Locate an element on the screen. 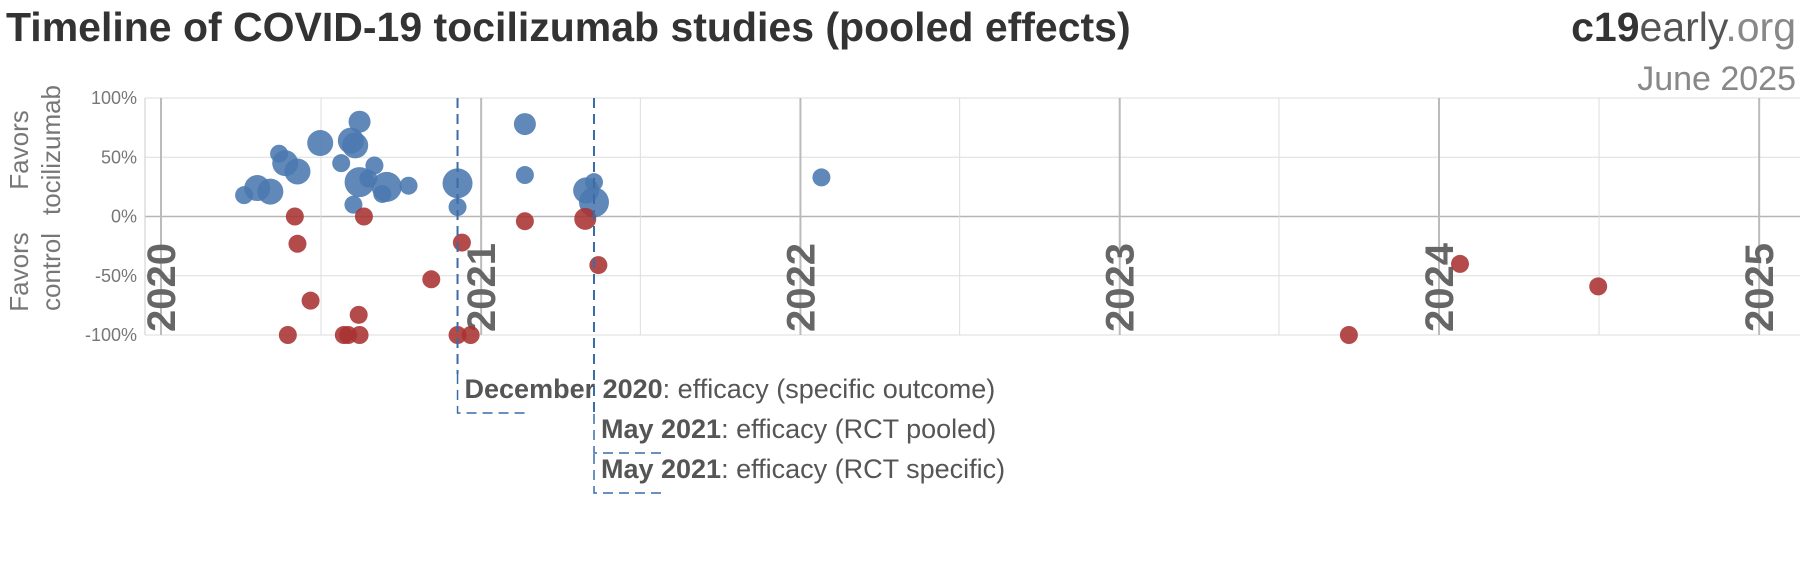 The image size is (1800, 572). ylabel-favors-control: control is located at coordinates (51, 272).